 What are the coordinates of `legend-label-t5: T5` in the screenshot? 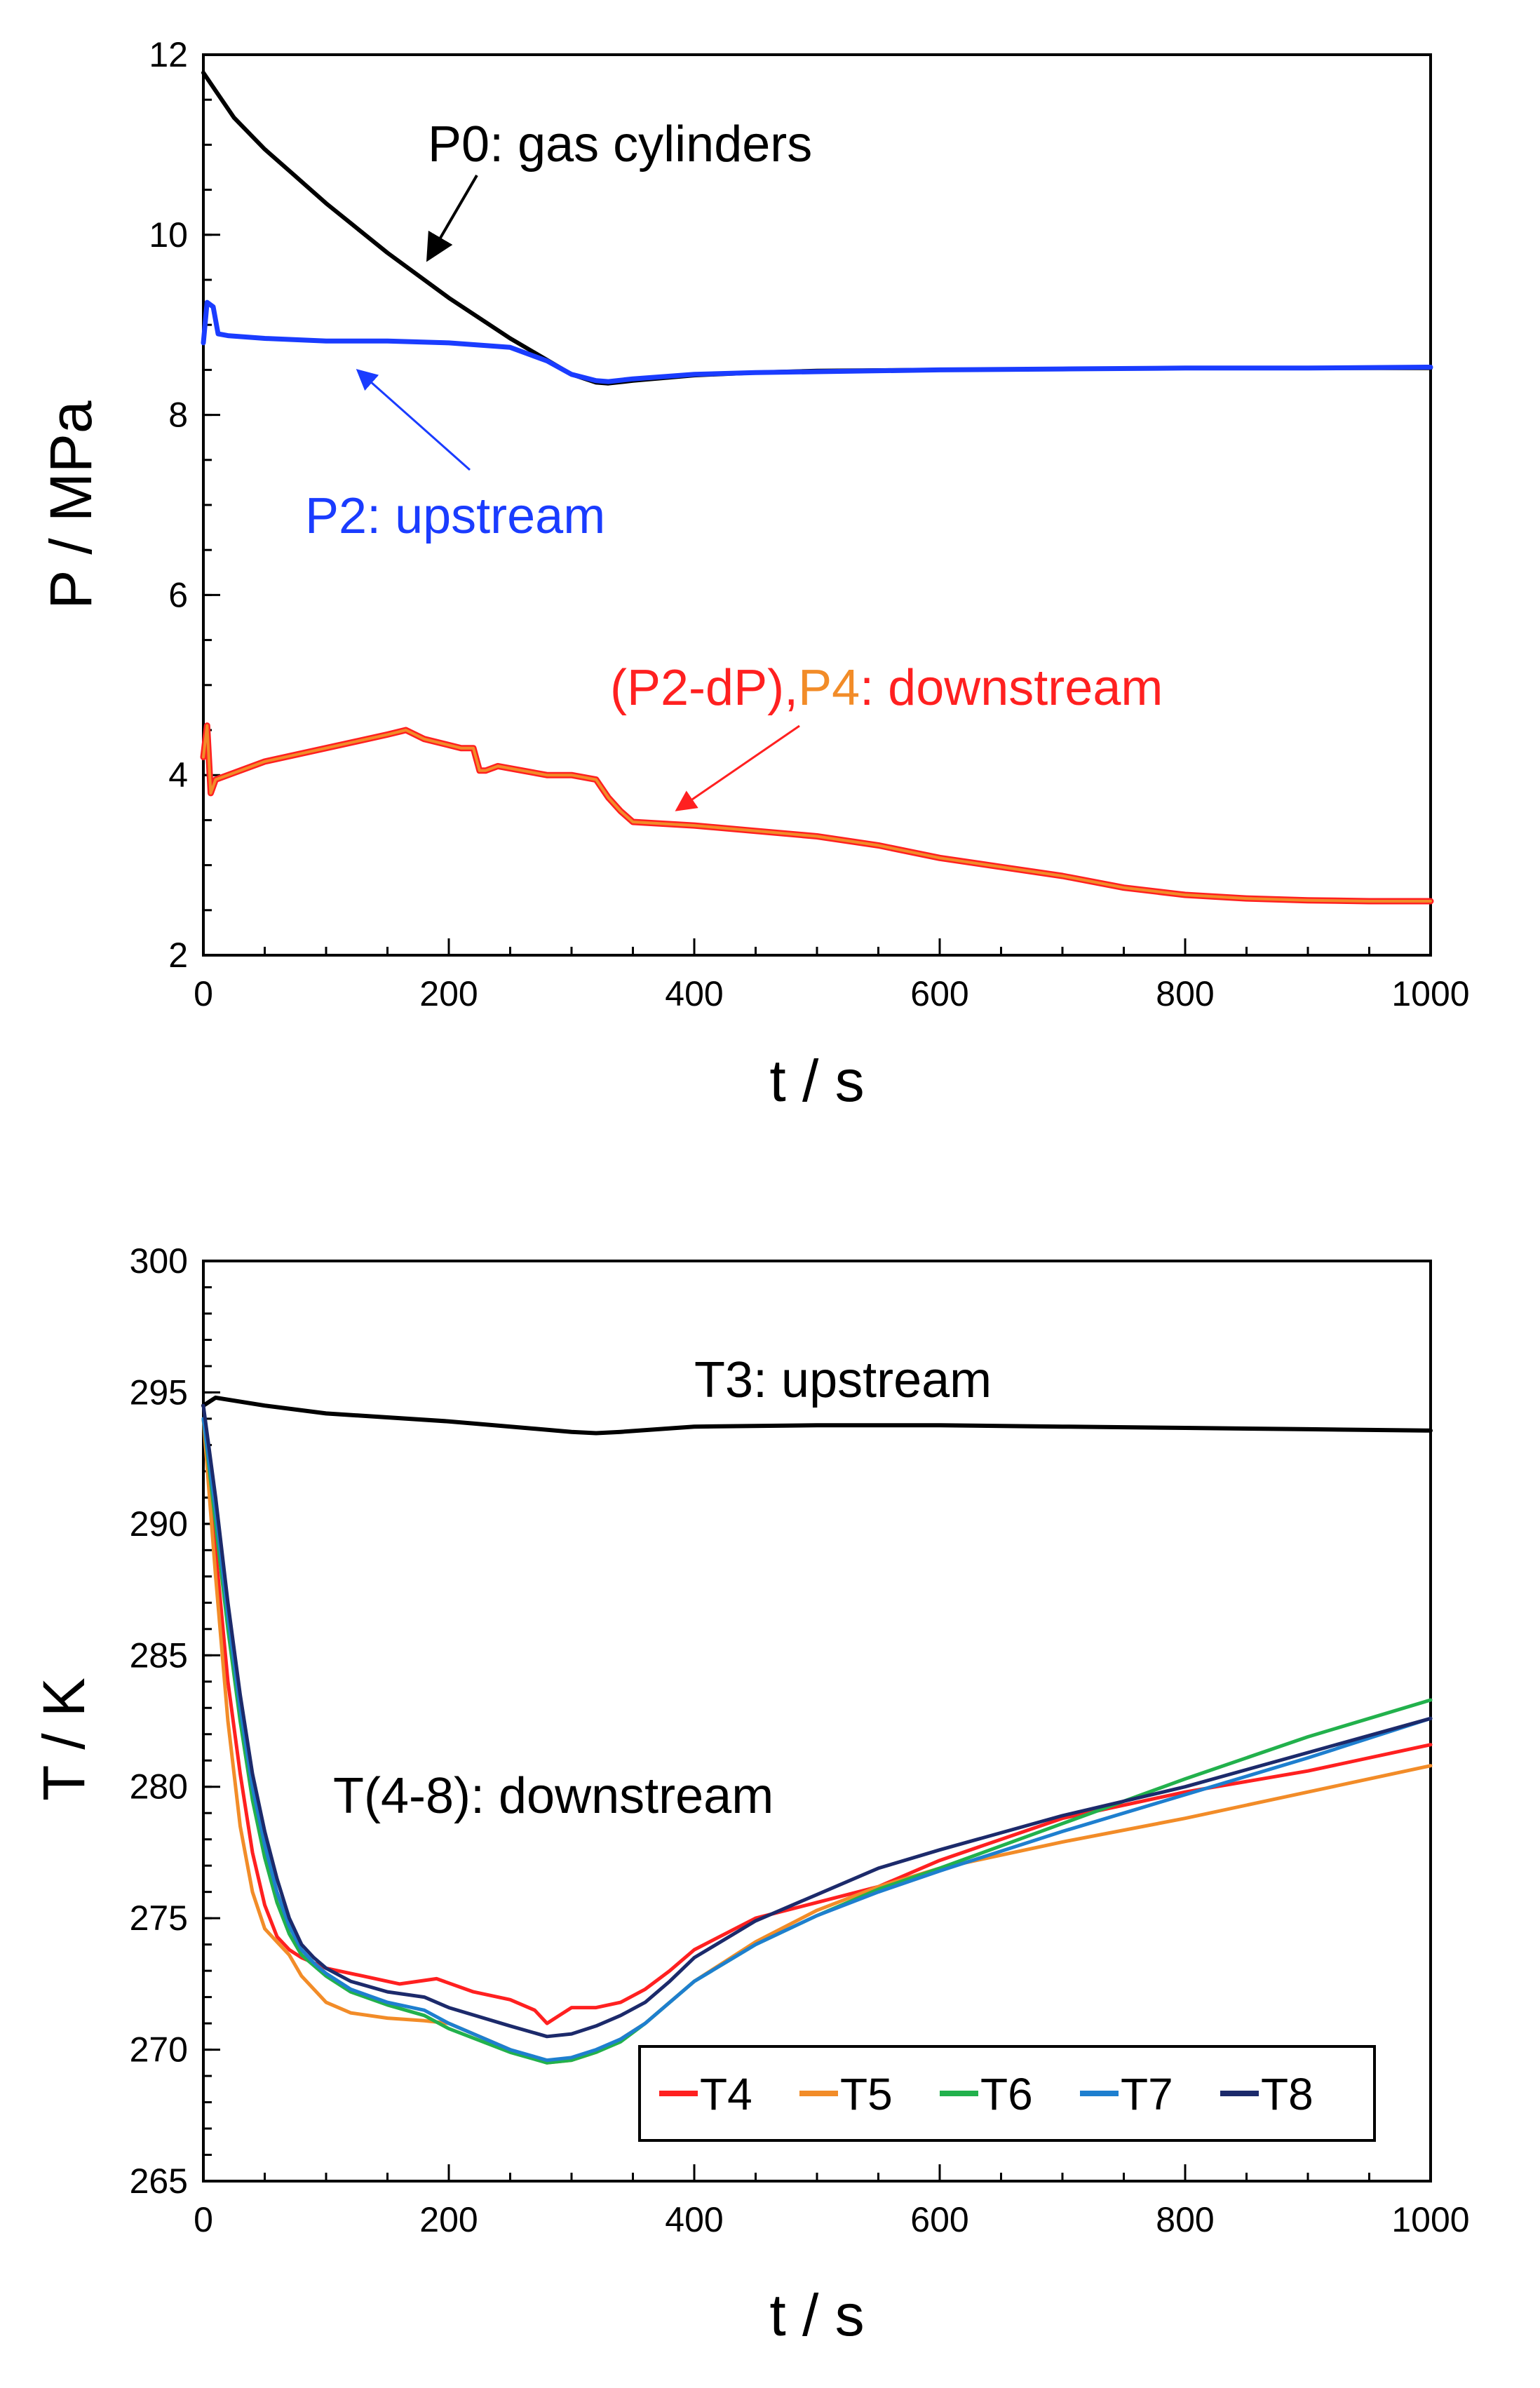 It's located at (866, 2094).